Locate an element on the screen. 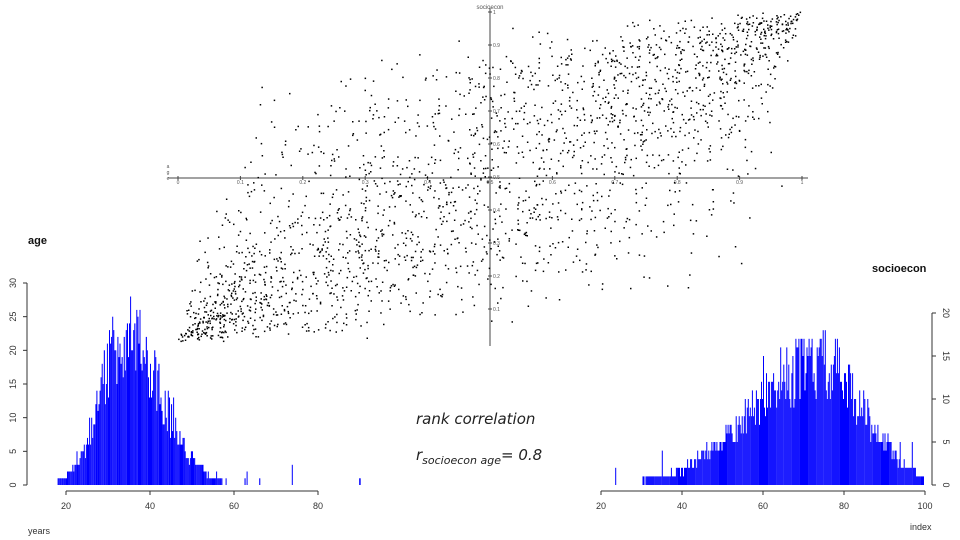 The image size is (960, 540). scatter-y-tick-label: 1 is located at coordinates (494, 13).